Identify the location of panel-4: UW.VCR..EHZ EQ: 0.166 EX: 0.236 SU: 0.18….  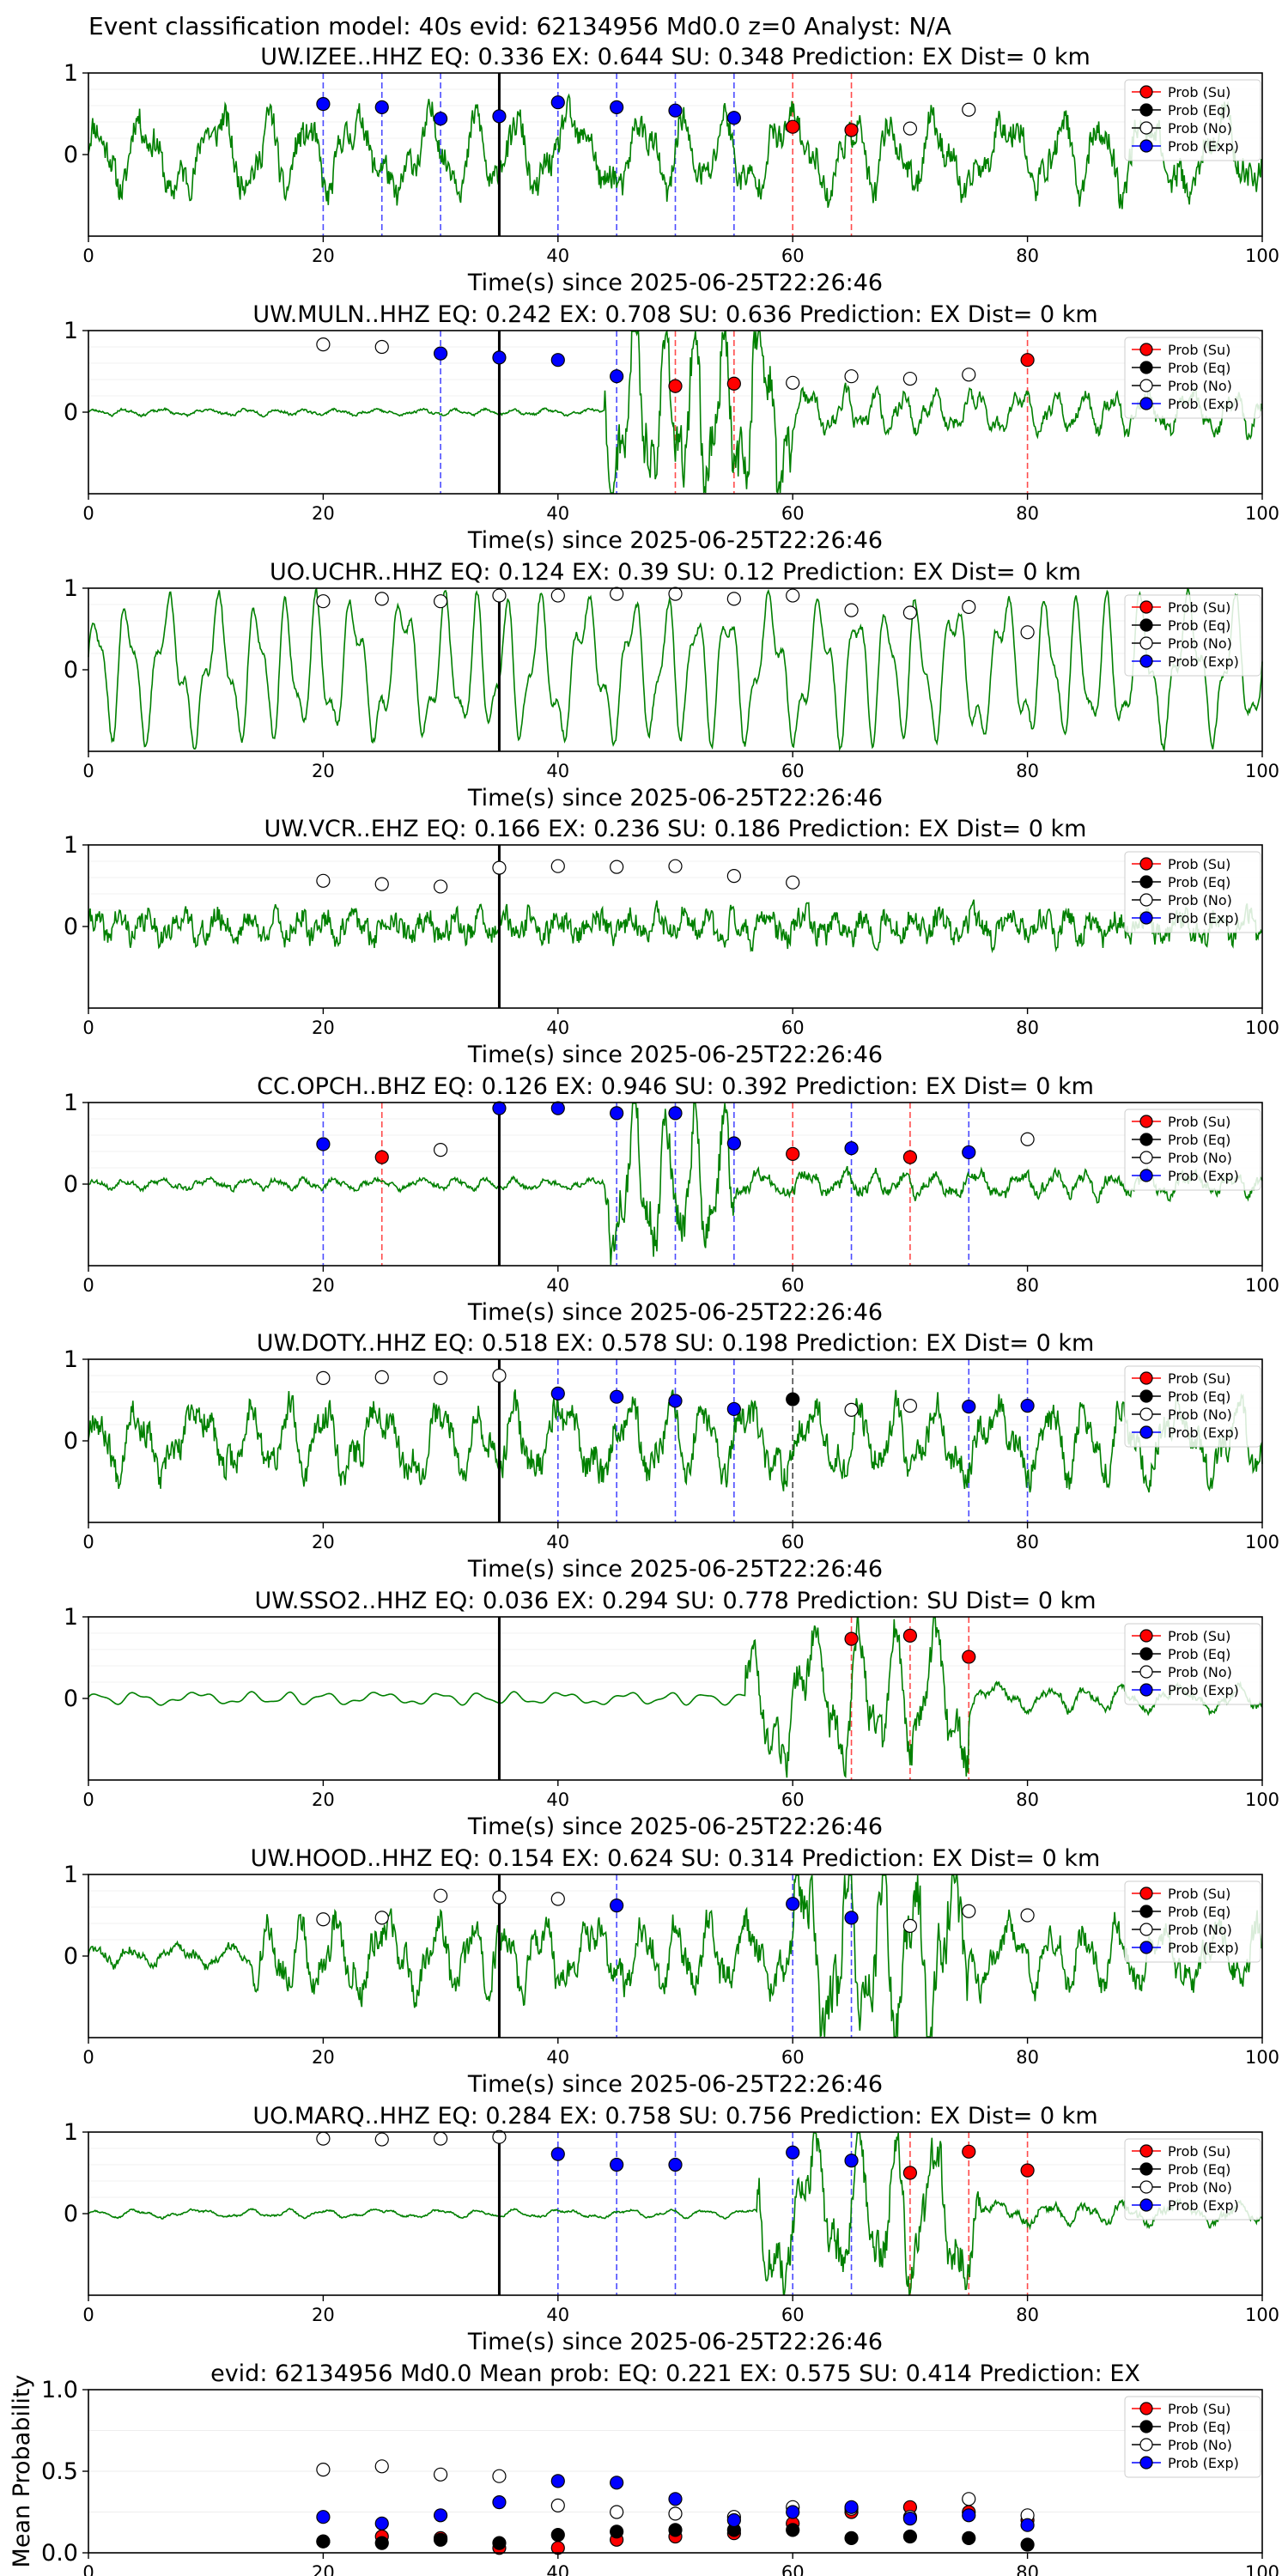
(671, 942).